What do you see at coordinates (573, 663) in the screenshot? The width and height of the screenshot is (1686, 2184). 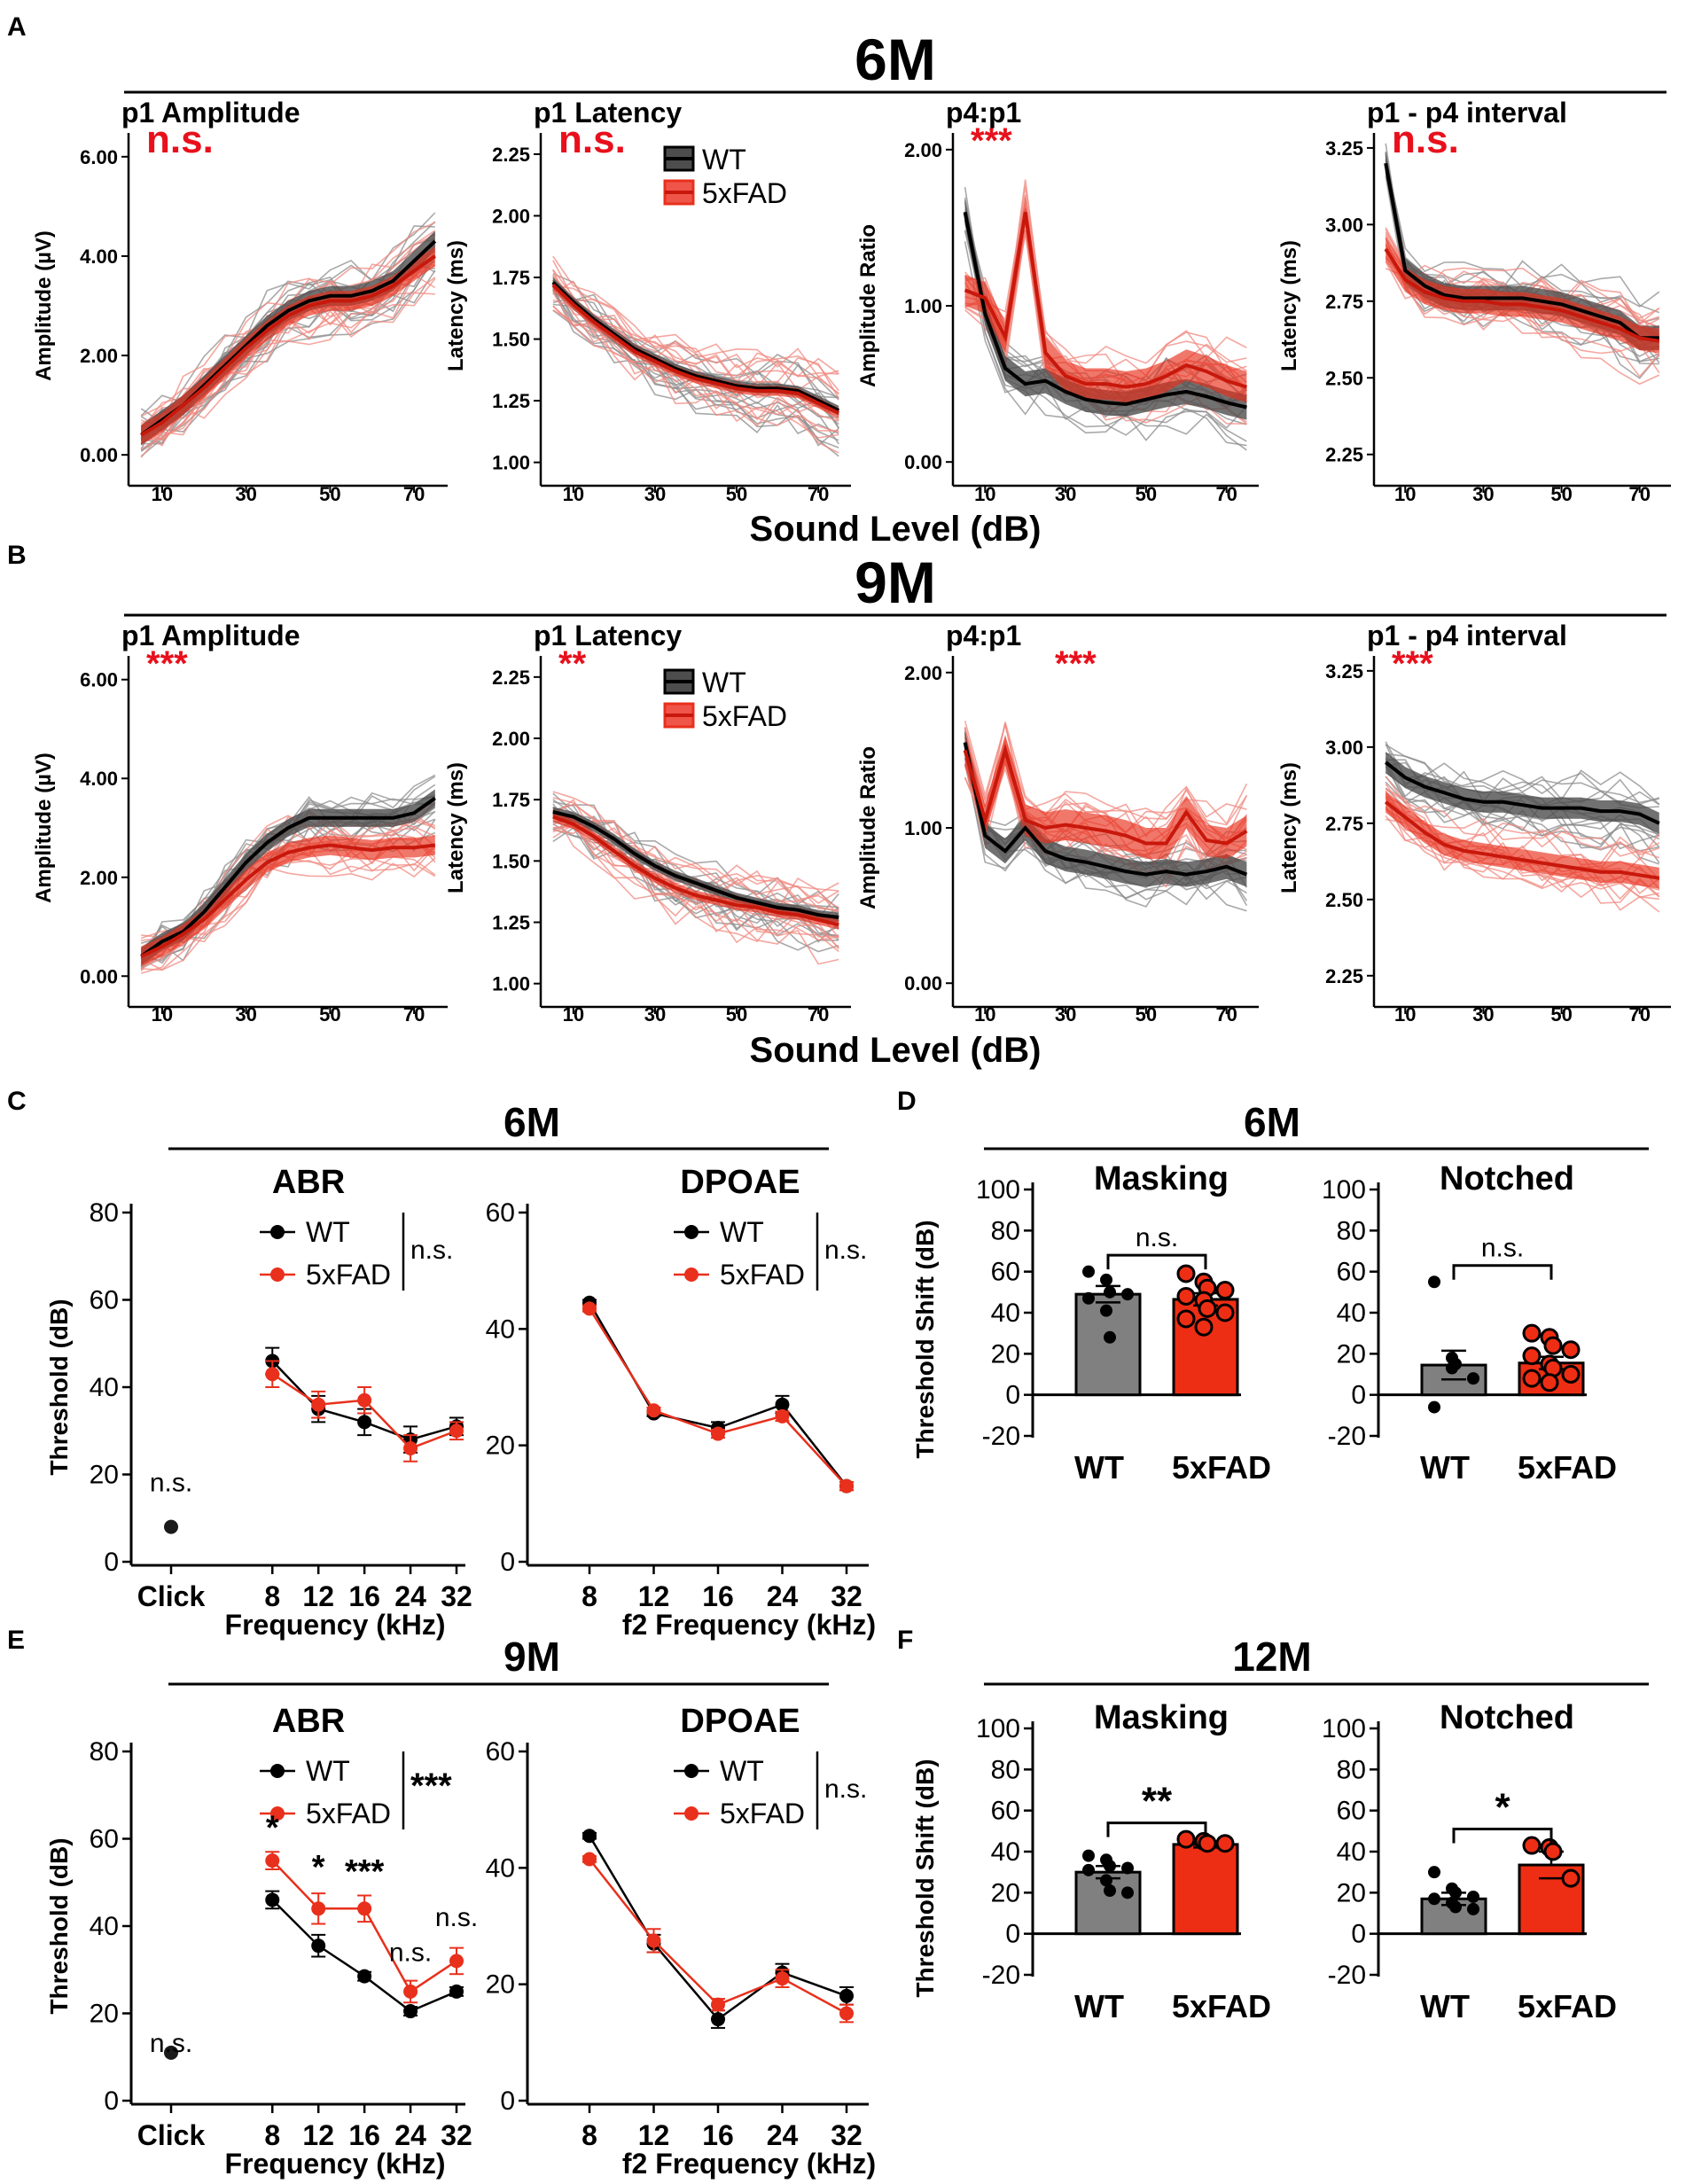 I see `significance-label: **` at bounding box center [573, 663].